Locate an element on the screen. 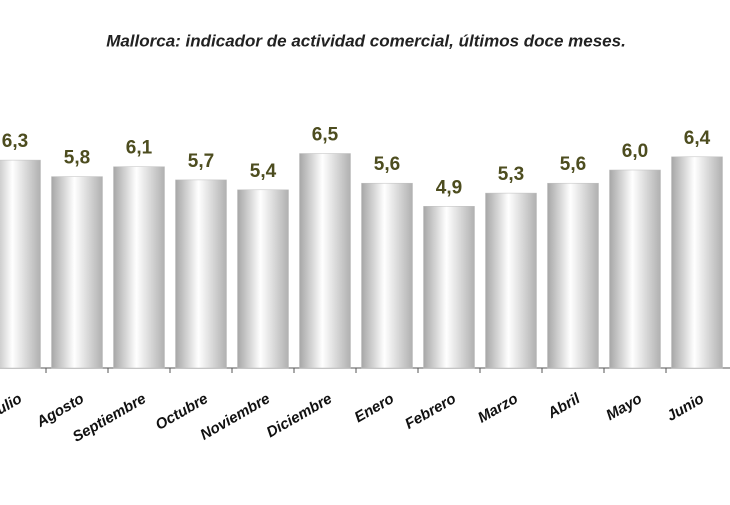 The height and width of the screenshot is (505, 730). data-label: 6,1 is located at coordinates (139, 148).